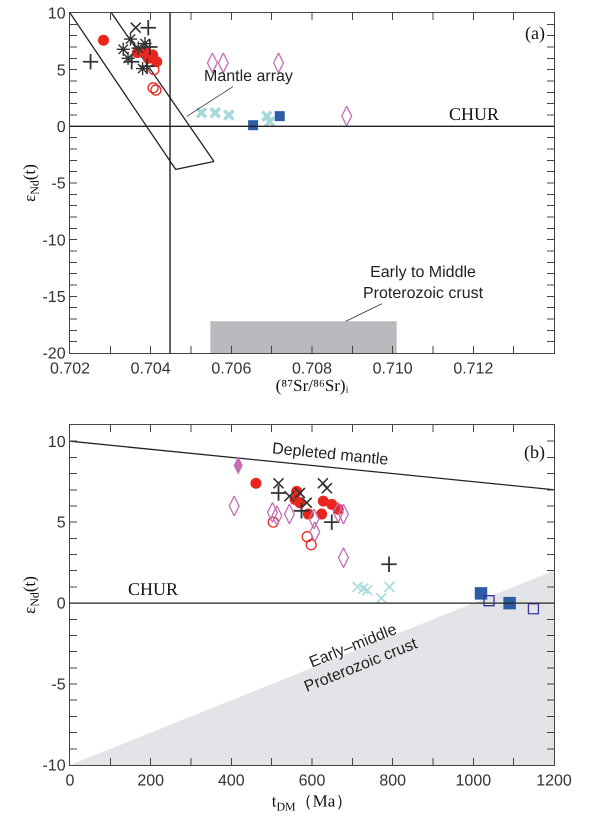  What do you see at coordinates (231, 781) in the screenshot?
I see `x-tick-label: 400` at bounding box center [231, 781].